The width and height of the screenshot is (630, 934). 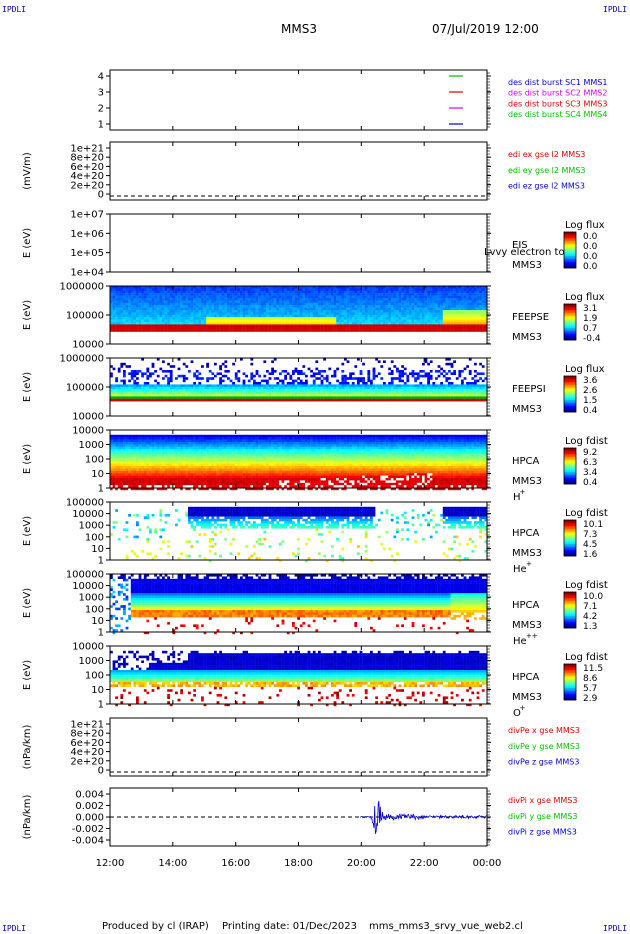 What do you see at coordinates (101, 109) in the screenshot?
I see `y-tick-label: 2` at bounding box center [101, 109].